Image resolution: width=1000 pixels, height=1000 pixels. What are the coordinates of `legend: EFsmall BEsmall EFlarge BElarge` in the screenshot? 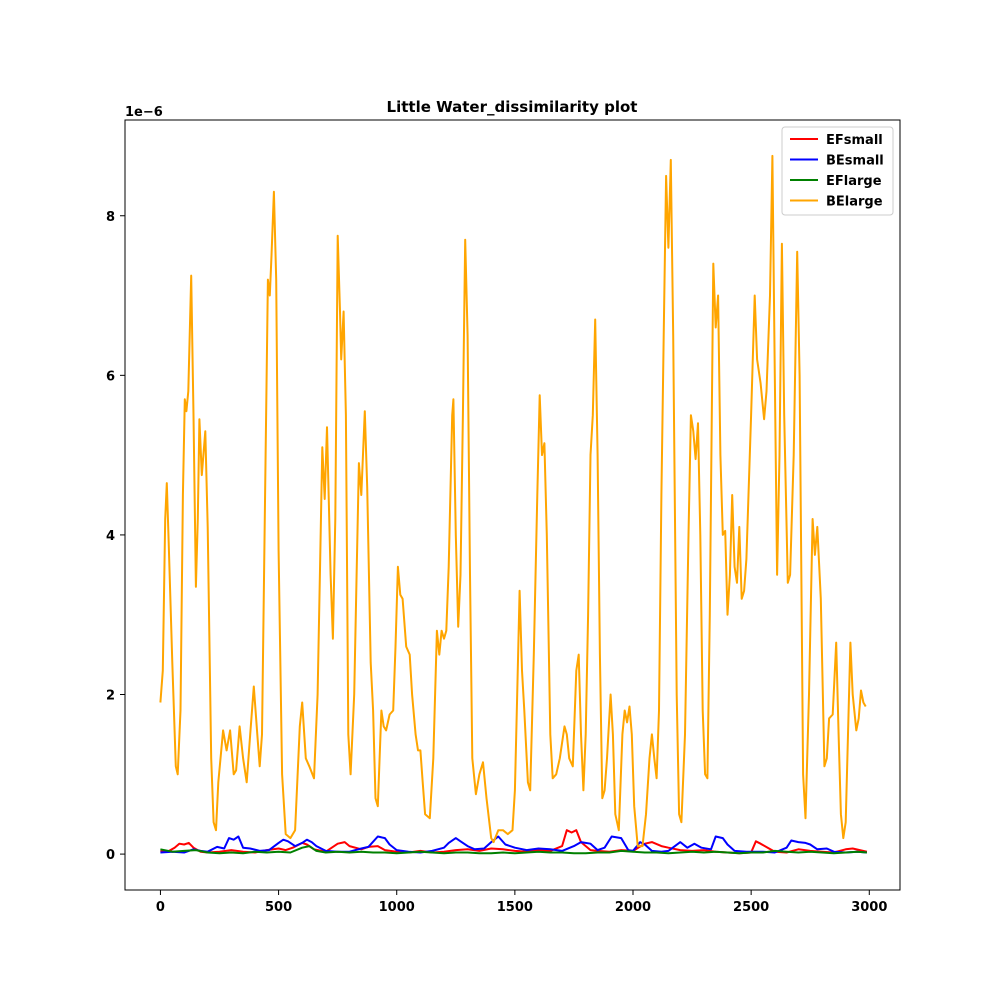 It's located at (837, 171).